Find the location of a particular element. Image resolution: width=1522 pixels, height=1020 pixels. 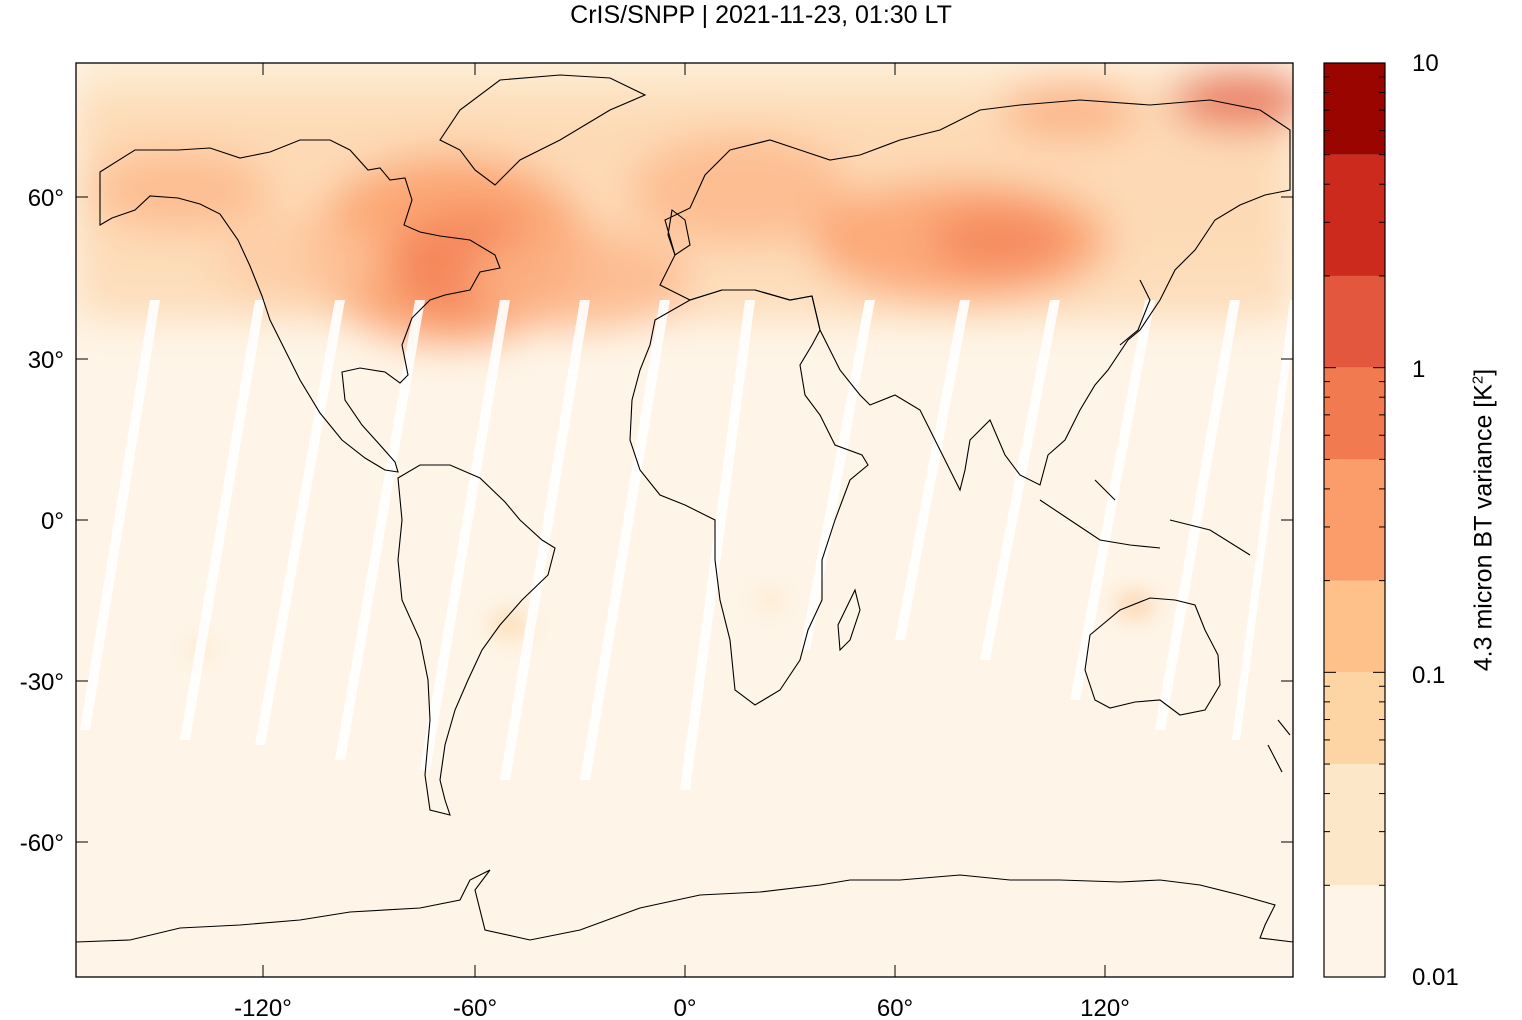

colorbar-tick-label: 0.1 is located at coordinates (1428, 675).